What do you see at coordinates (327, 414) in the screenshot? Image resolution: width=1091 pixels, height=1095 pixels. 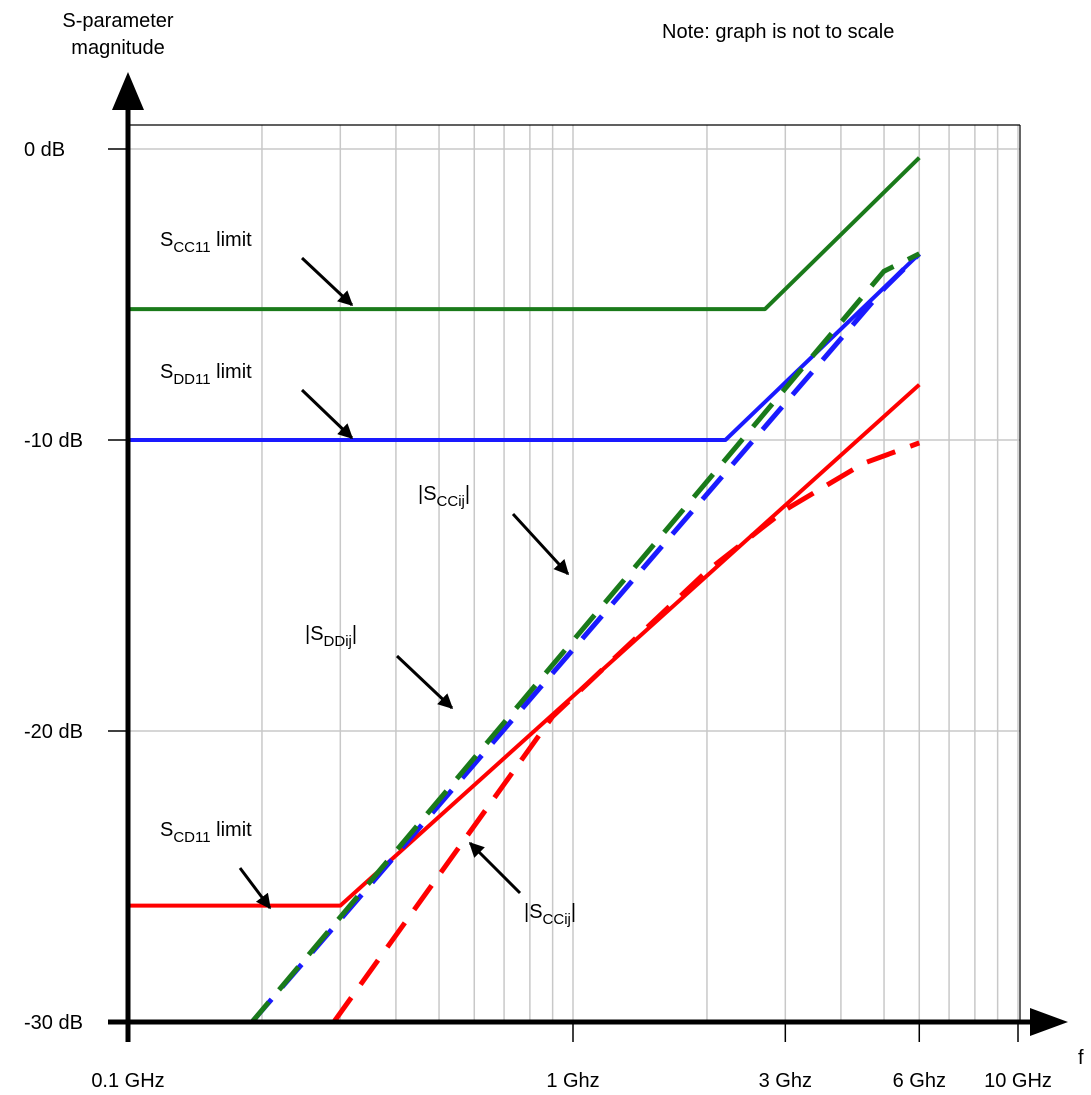 I see `annotation-arrow-sdd11-limit` at bounding box center [327, 414].